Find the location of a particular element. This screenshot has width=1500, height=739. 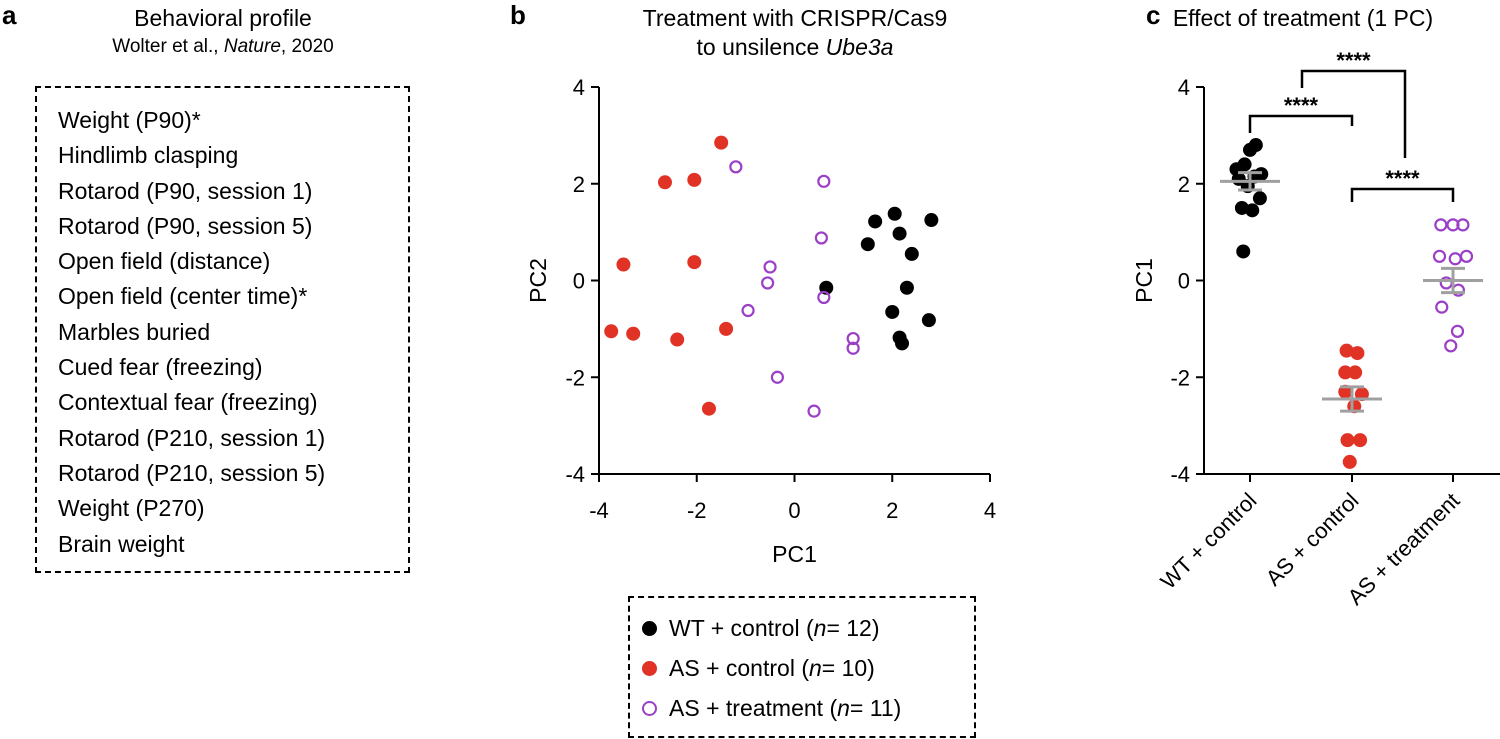

legend-item: WT + control (n = 12) is located at coordinates (771, 628).